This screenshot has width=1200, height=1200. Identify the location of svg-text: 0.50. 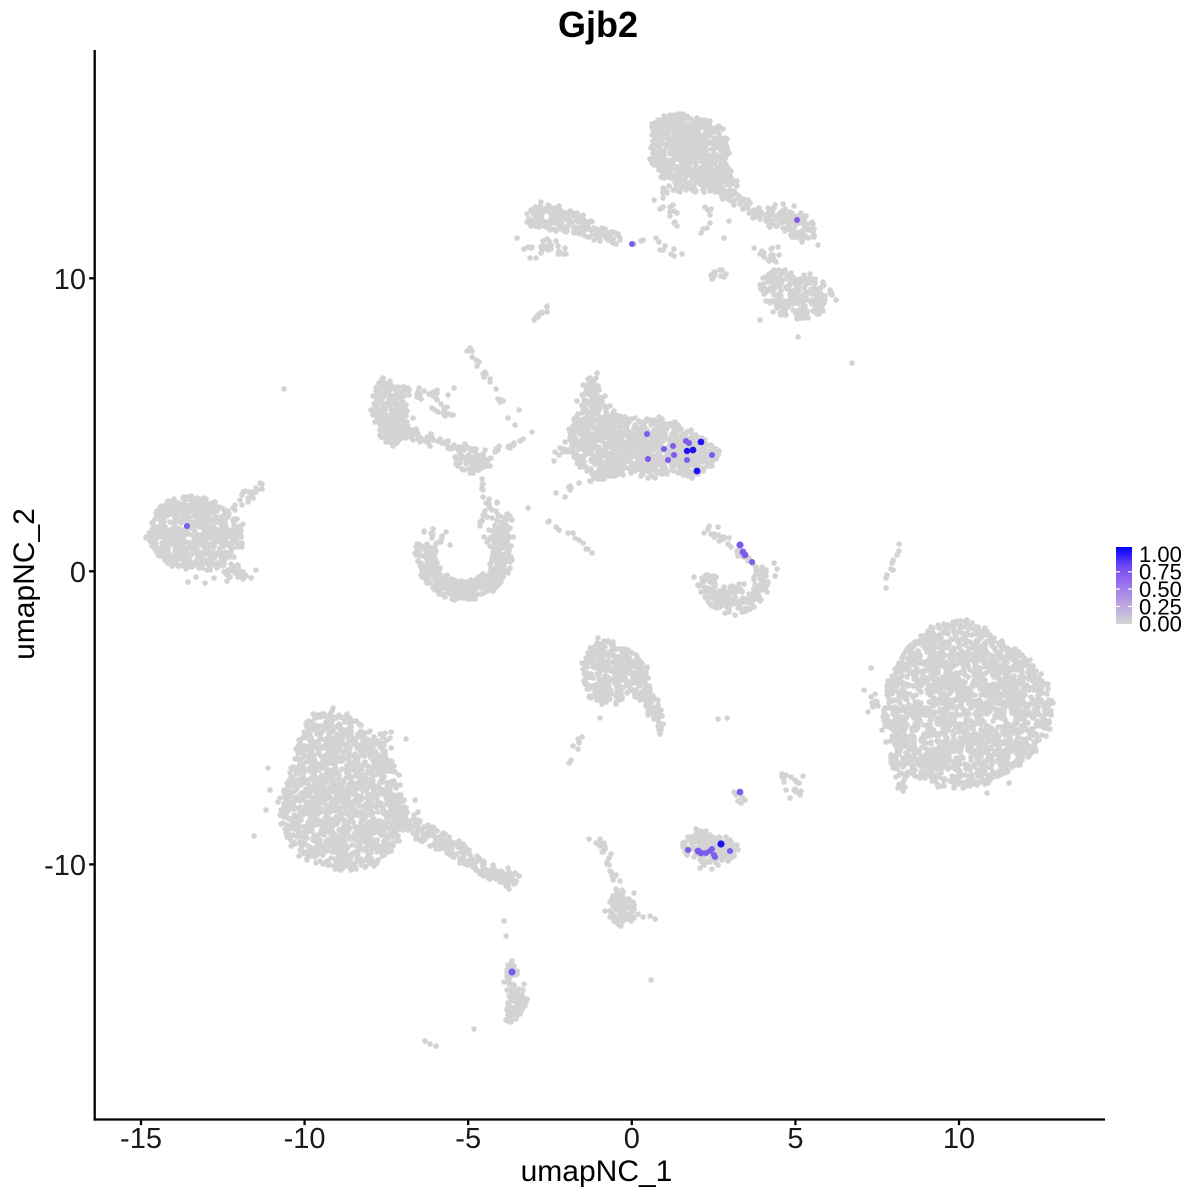
(1160, 589).